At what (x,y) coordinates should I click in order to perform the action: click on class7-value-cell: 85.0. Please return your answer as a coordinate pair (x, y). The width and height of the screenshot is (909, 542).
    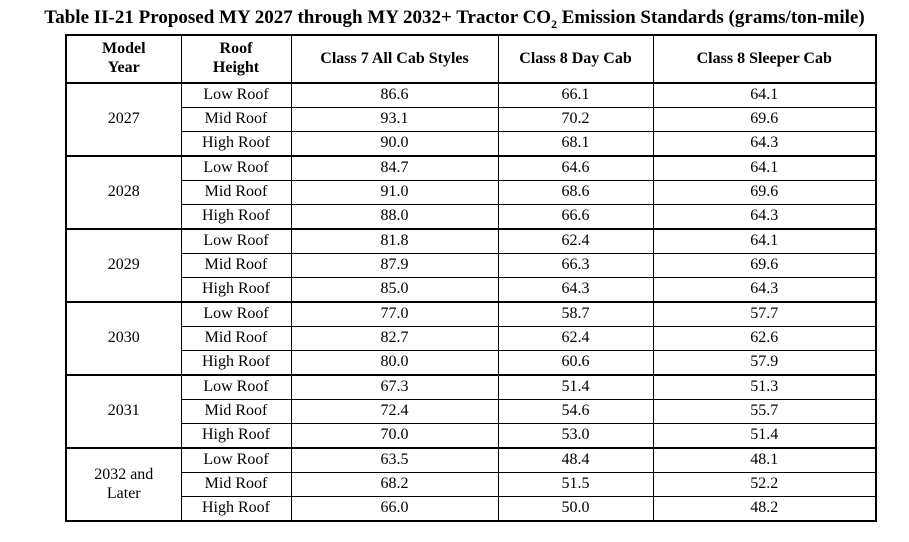
    Looking at the image, I should click on (394, 290).